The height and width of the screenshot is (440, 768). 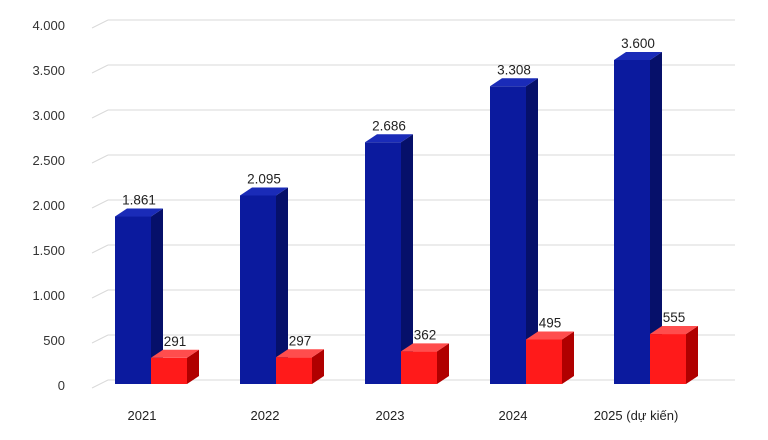 What do you see at coordinates (48, 115) in the screenshot?
I see `y-tick-label: 3.000` at bounding box center [48, 115].